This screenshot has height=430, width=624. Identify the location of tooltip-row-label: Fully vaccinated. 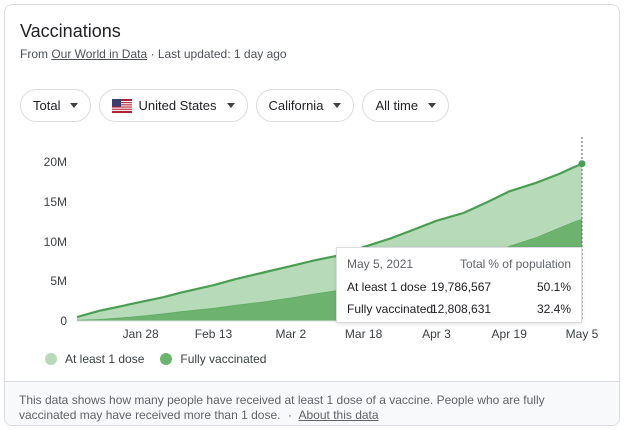
(390, 309).